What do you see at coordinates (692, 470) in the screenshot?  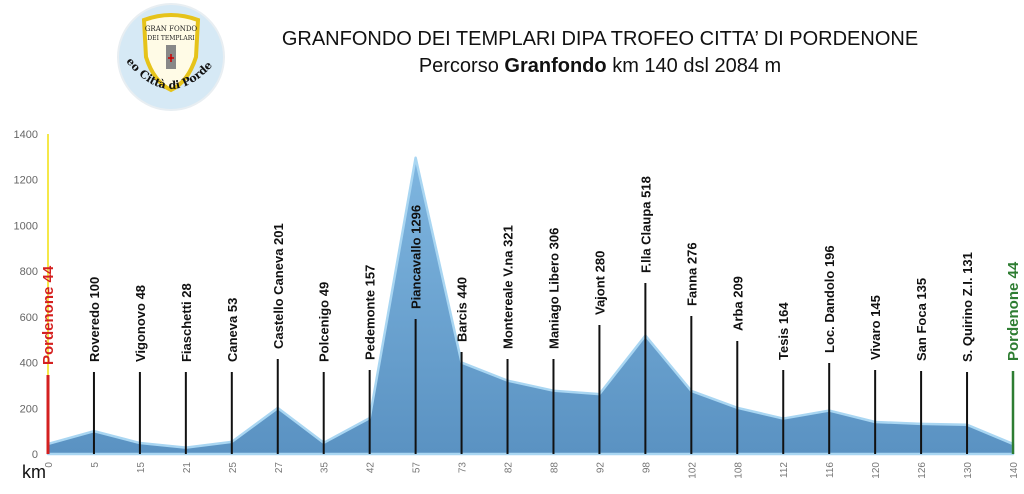 I see `x-tick-label: 102` at bounding box center [692, 470].